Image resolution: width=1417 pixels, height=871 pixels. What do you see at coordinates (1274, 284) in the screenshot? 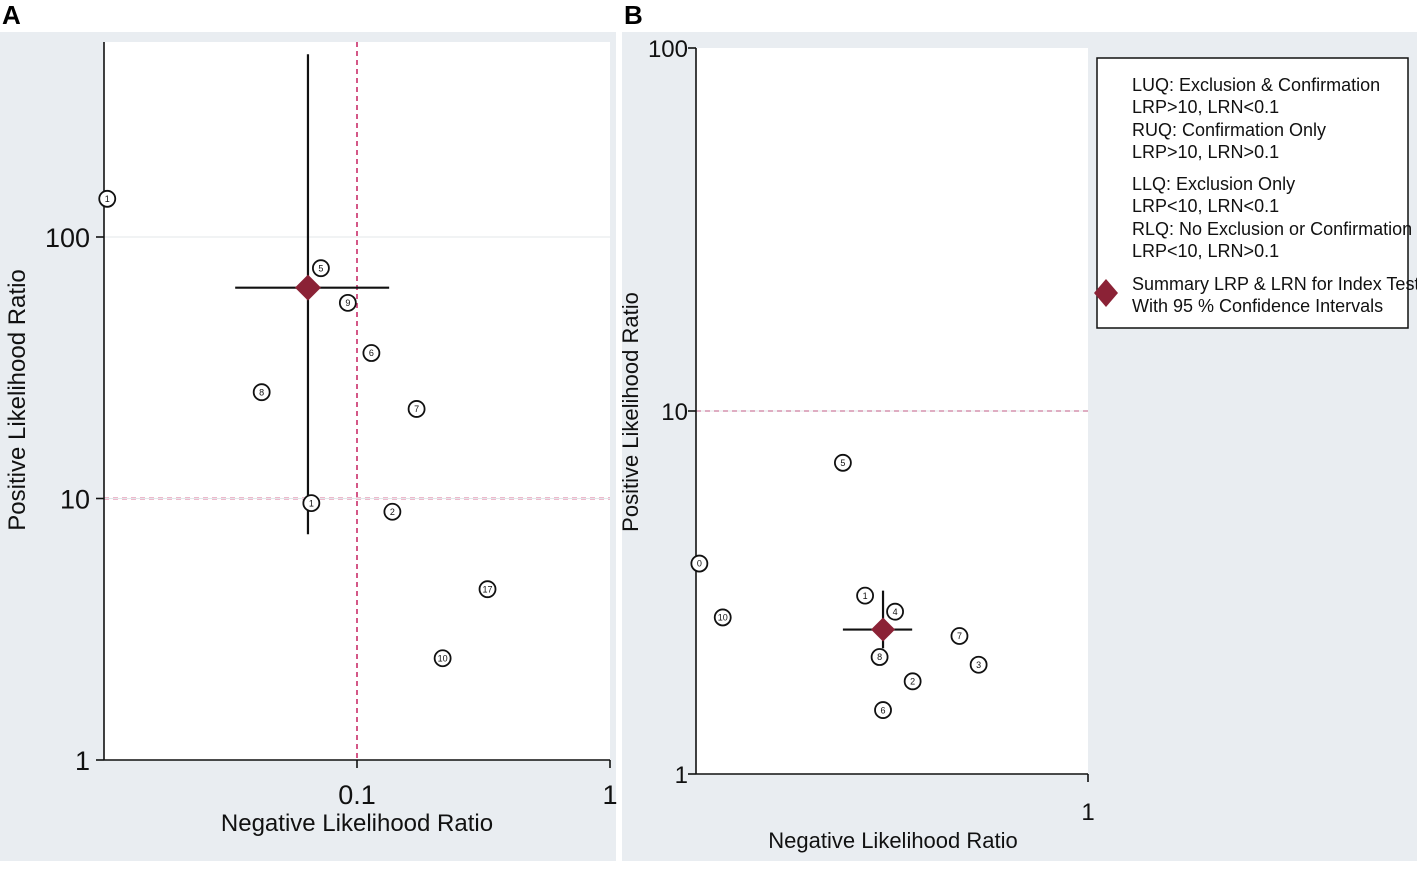
I see `legend-summary-line-1: Summary LRP & LRN for Index Test` at bounding box center [1274, 284].